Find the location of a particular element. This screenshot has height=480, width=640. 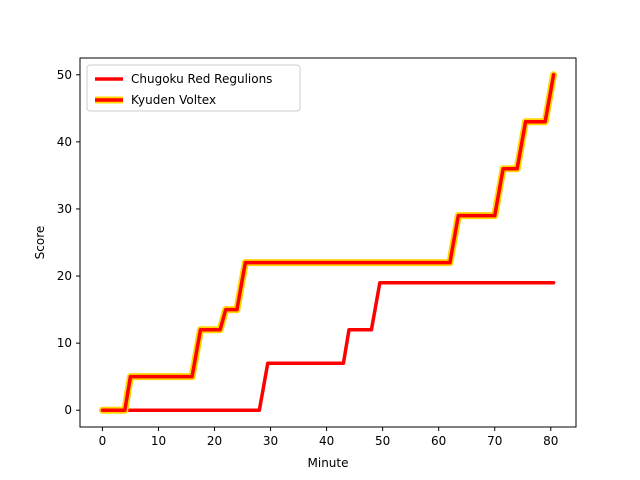

legend: Chugoku Red Regulions Kyuden Voltex is located at coordinates (193, 88).